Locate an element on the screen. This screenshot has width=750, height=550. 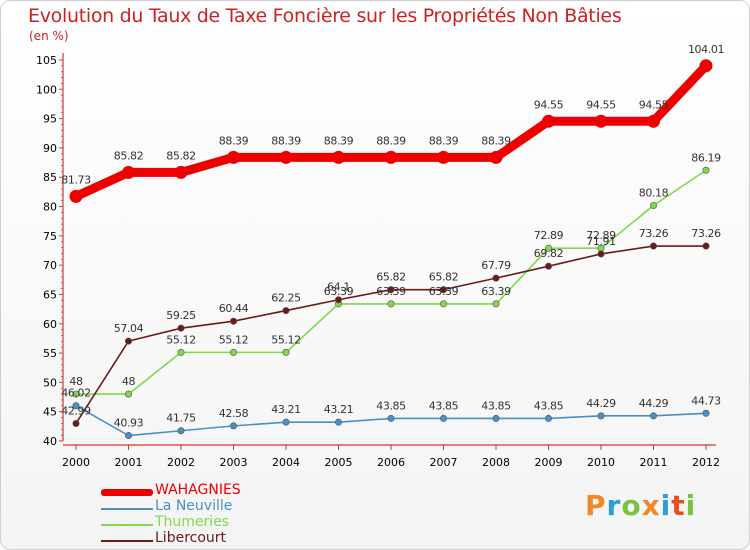
y-tick-label: 85 is located at coordinates (50, 177).